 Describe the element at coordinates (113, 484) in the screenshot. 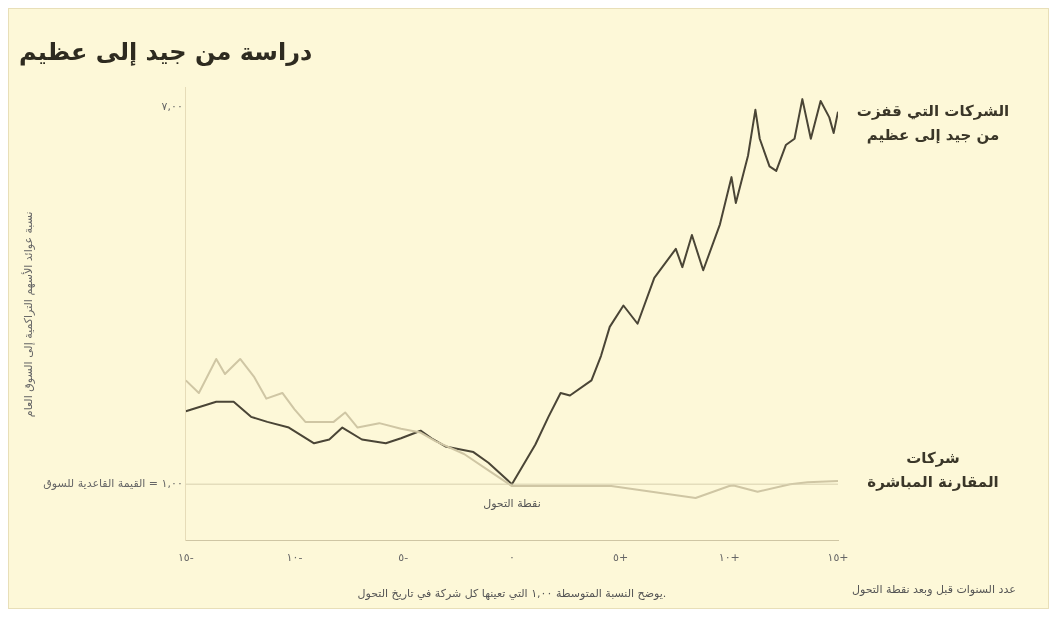

I see `y-tick-label: ١,٠٠ = القيمة القاعدية للسوق` at that location.